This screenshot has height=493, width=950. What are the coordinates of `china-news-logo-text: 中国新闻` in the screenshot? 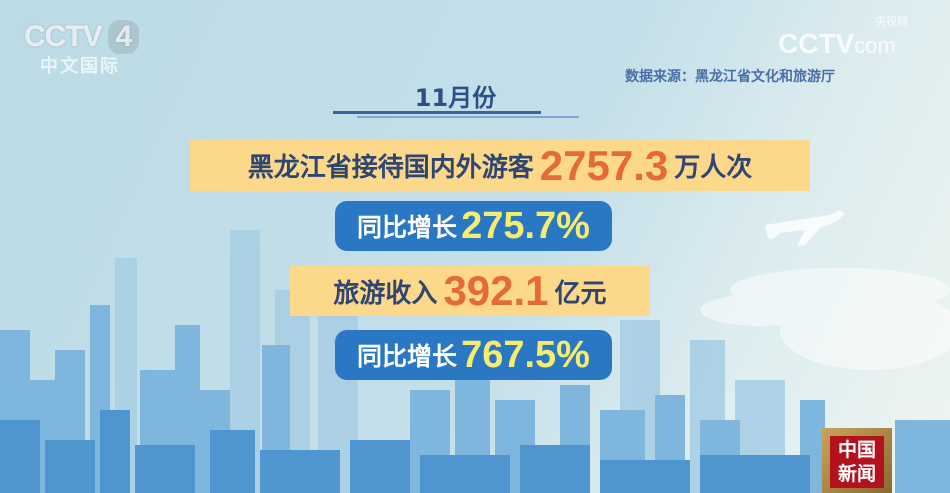 It's located at (857, 462).